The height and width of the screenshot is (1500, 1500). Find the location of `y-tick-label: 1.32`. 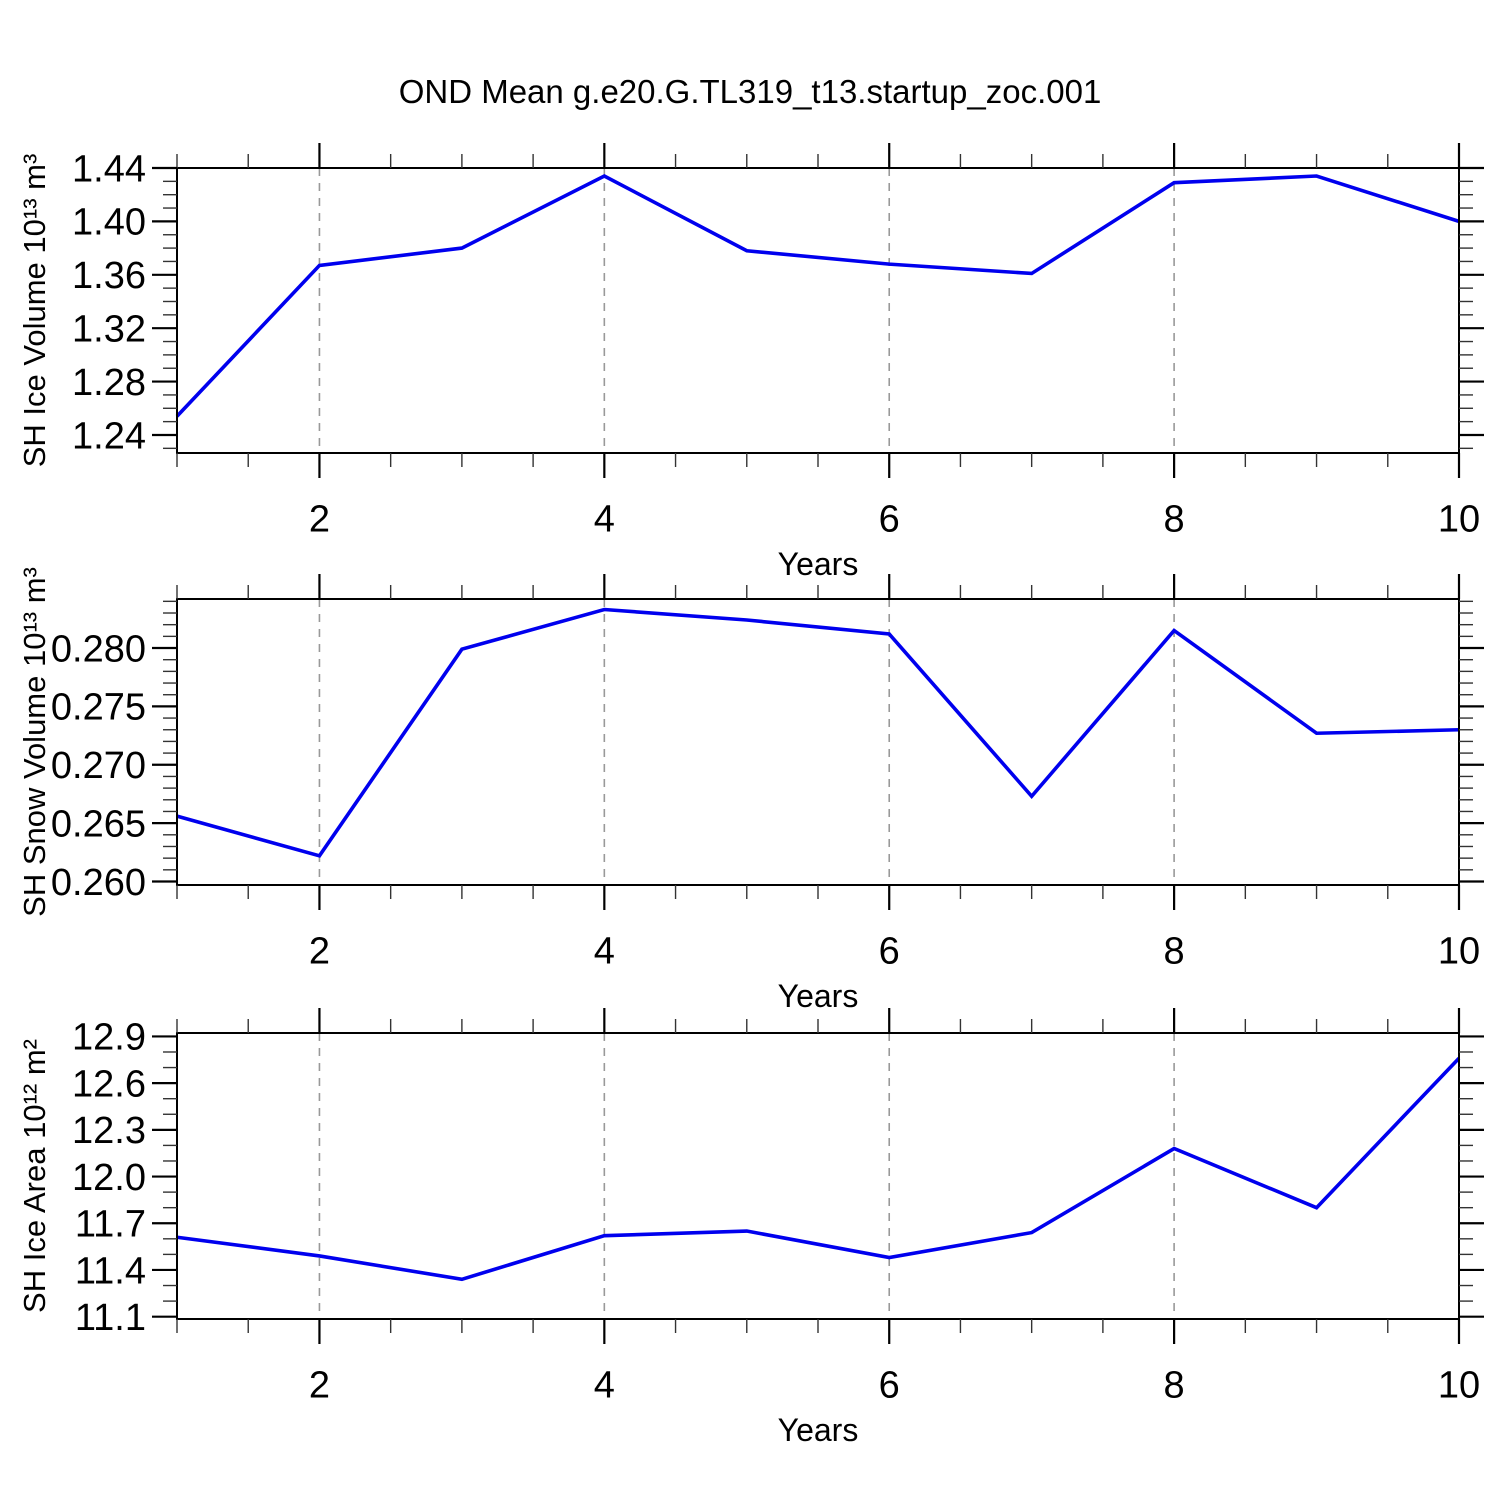

y-tick-label: 1.32 is located at coordinates (109, 329).